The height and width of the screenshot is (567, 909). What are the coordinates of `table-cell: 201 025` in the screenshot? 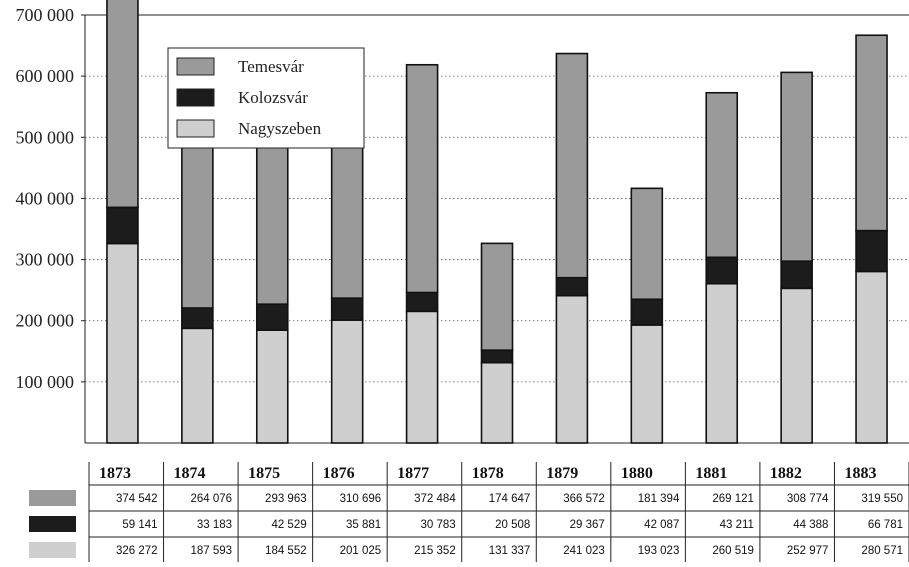 It's located at (361, 551).